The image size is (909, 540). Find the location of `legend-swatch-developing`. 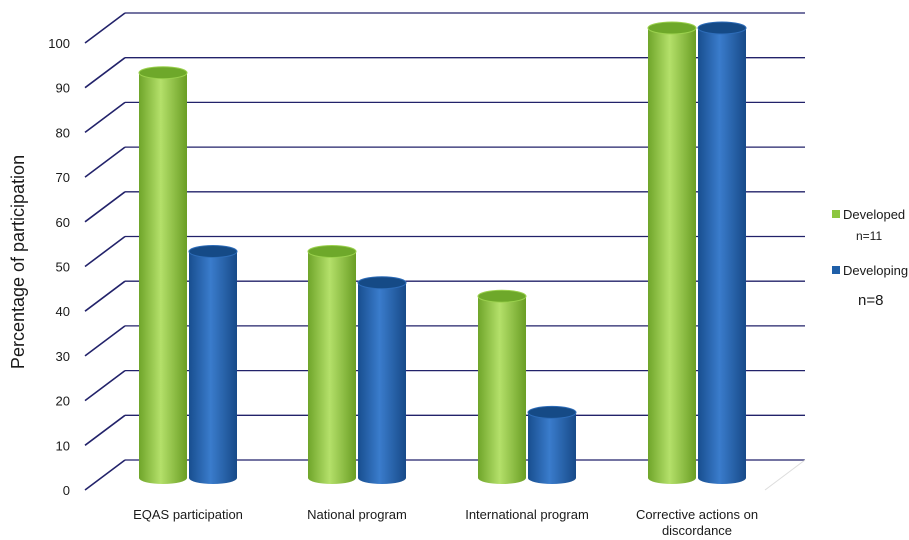

legend-swatch-developing is located at coordinates (836, 270).